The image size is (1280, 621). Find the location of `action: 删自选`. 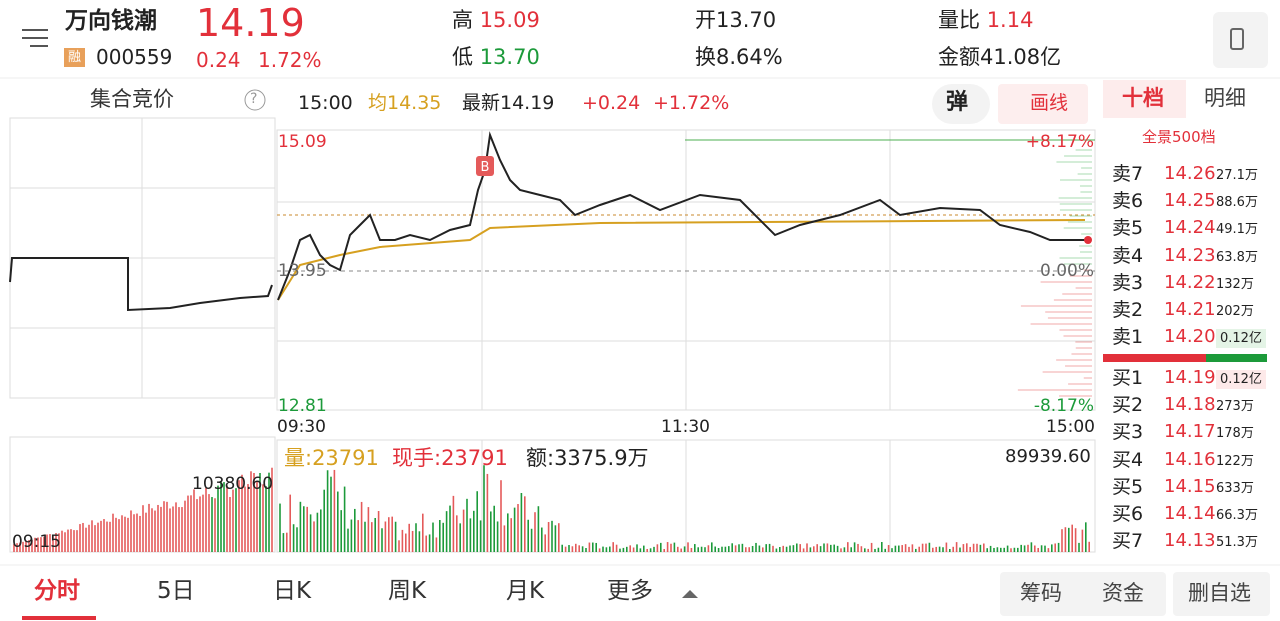

action: 删自选 is located at coordinates (1219, 593).